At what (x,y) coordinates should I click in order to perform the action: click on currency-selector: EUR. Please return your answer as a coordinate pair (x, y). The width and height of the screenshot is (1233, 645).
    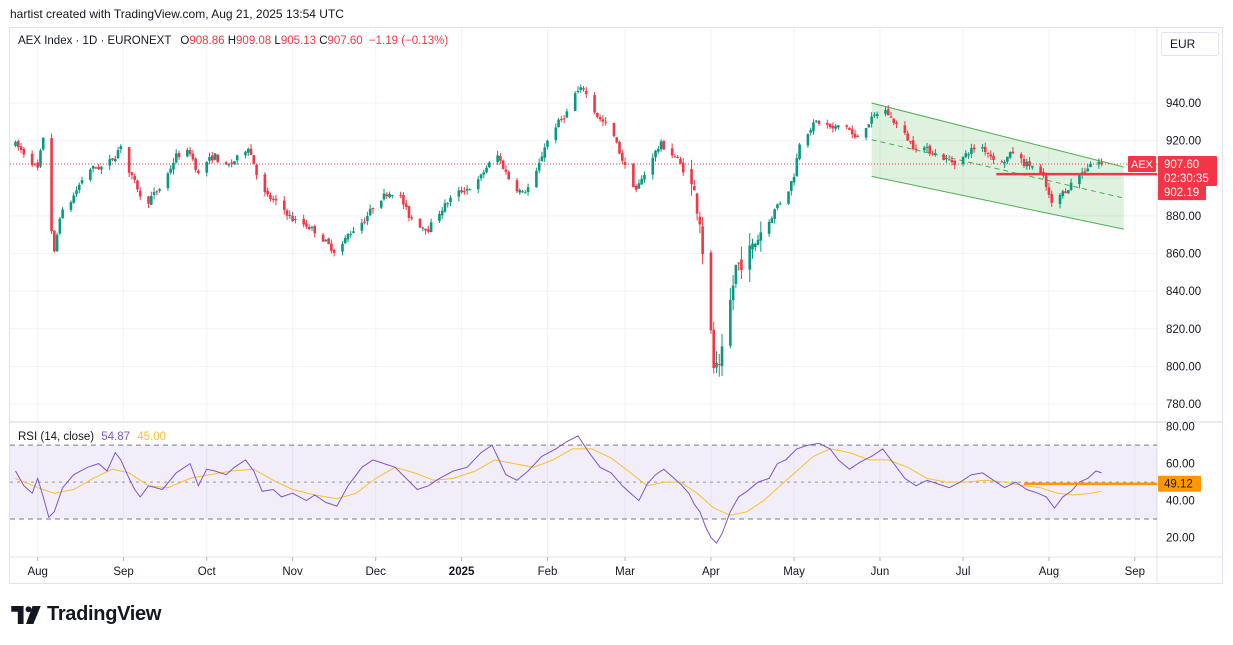
    Looking at the image, I should click on (1190, 44).